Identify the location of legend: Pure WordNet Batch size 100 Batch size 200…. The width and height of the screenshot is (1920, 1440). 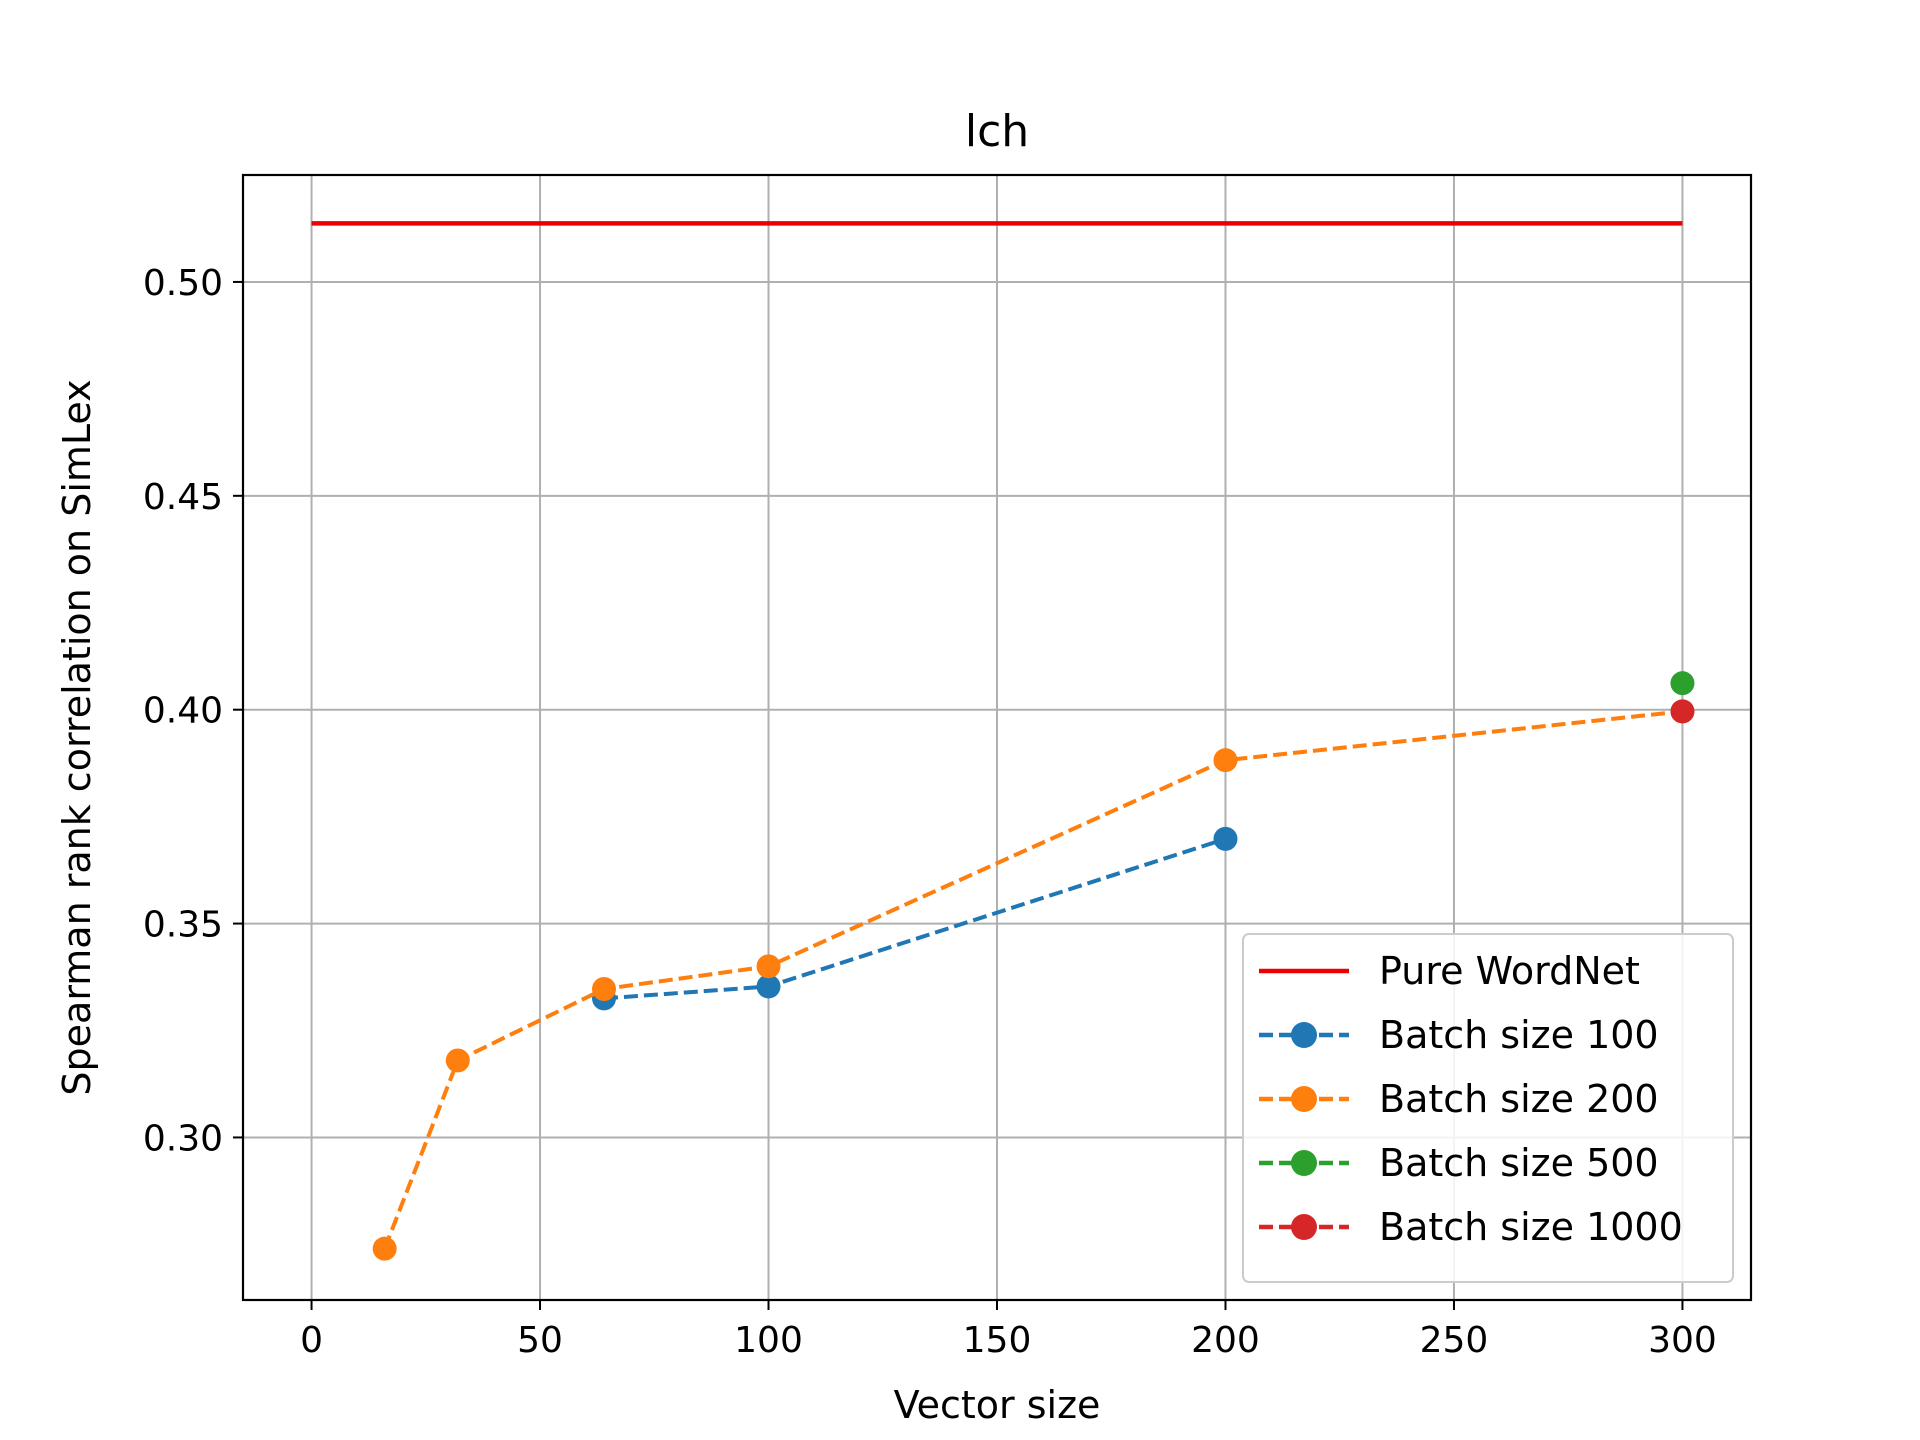
(1488, 1108).